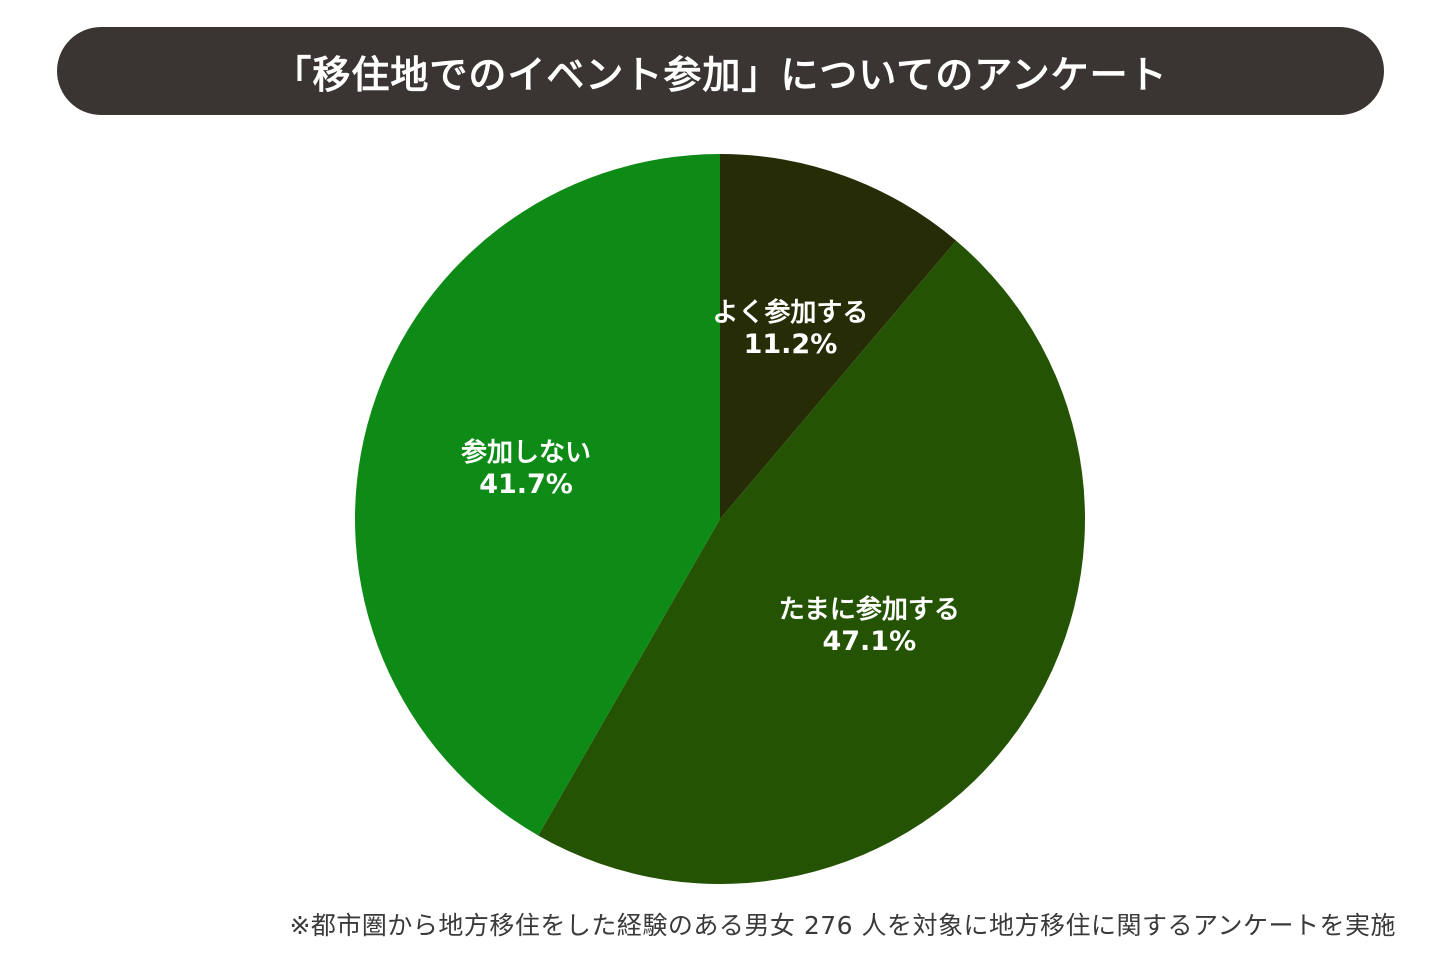 The height and width of the screenshot is (963, 1440). I want to click on slice-value-label: 47.1%, so click(869, 641).